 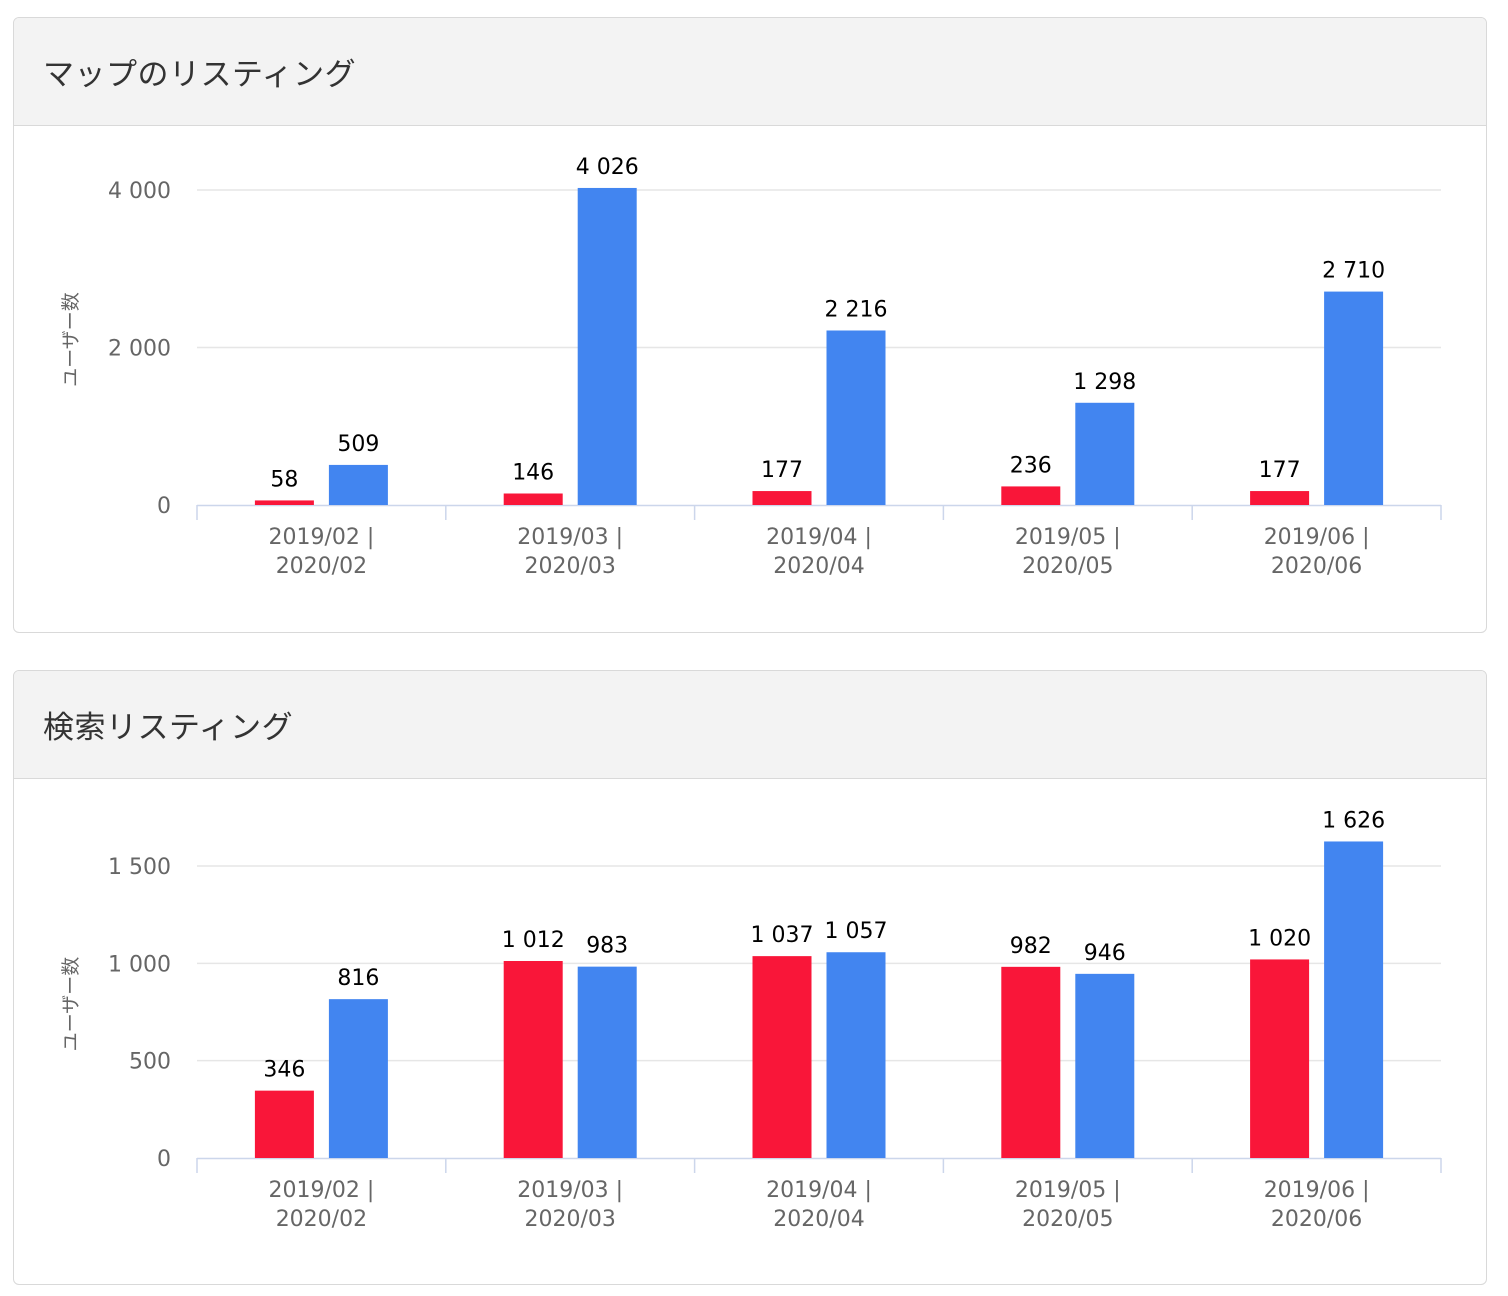 What do you see at coordinates (139, 191) in the screenshot?
I see `y-tick-label: 4 000` at bounding box center [139, 191].